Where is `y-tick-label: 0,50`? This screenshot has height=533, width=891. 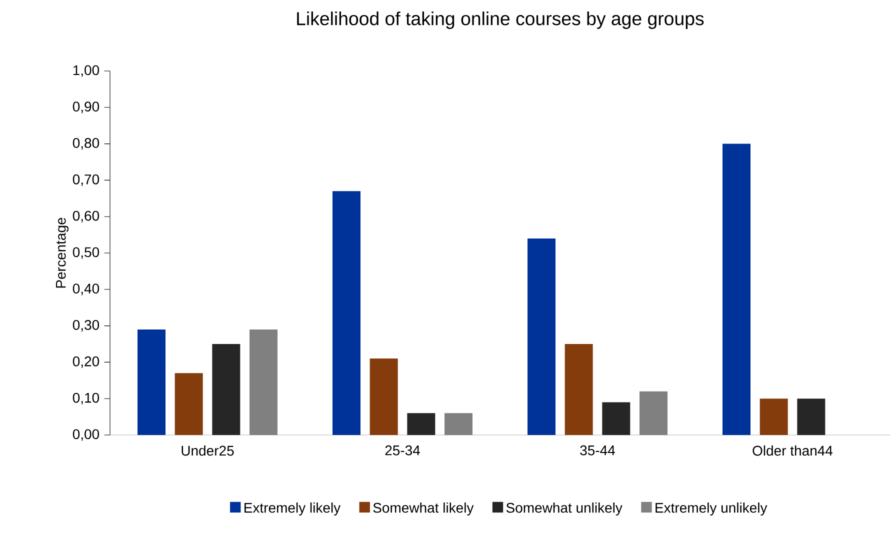
y-tick-label: 0,50 is located at coordinates (86, 253).